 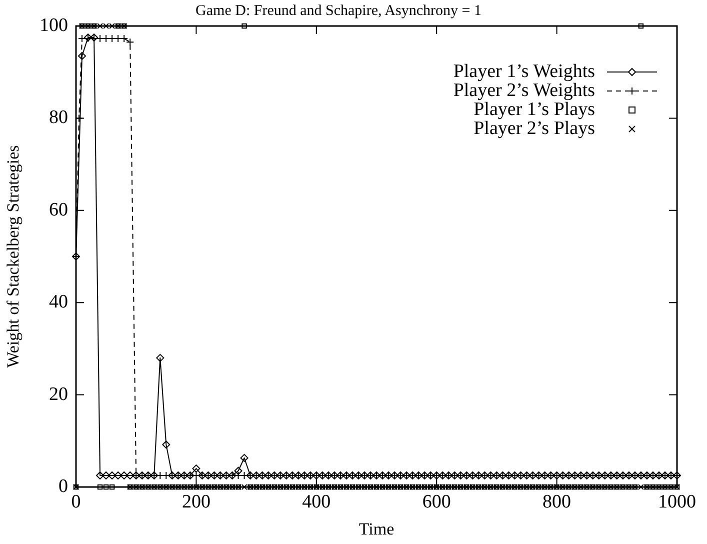 What do you see at coordinates (58, 209) in the screenshot?
I see `y-tick-label: 60` at bounding box center [58, 209].